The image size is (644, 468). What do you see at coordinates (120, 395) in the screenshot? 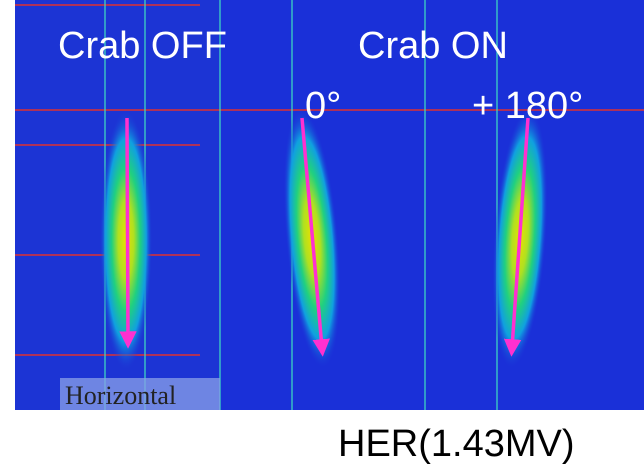
I see `direction-label: Horizontal` at bounding box center [120, 395].